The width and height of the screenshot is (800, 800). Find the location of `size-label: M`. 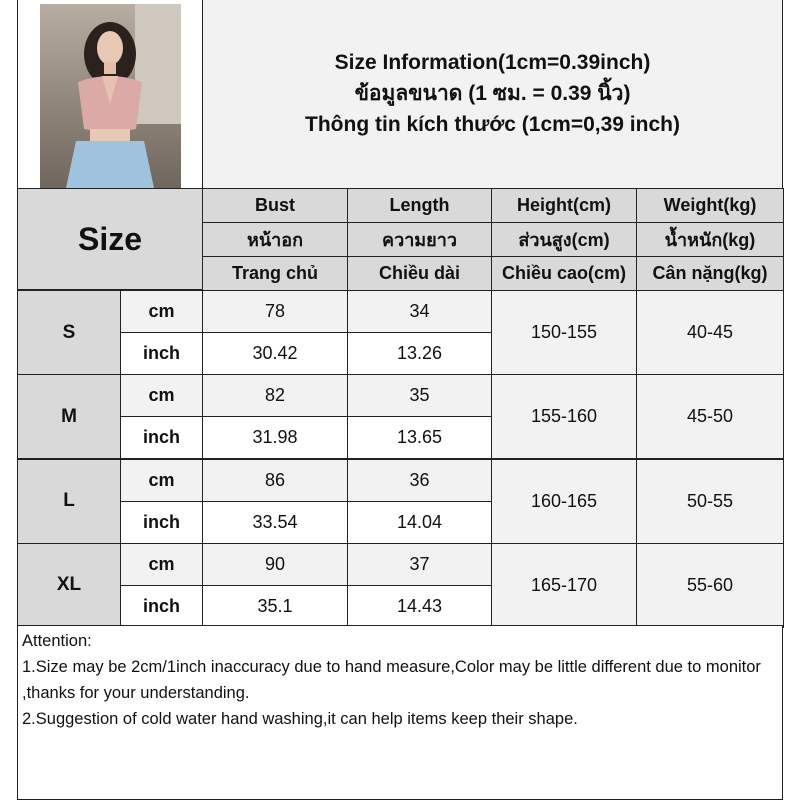

size-label: M is located at coordinates (69, 417).